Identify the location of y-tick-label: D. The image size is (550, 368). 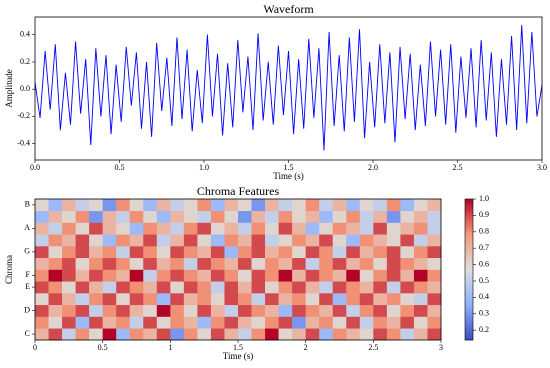
(27, 309).